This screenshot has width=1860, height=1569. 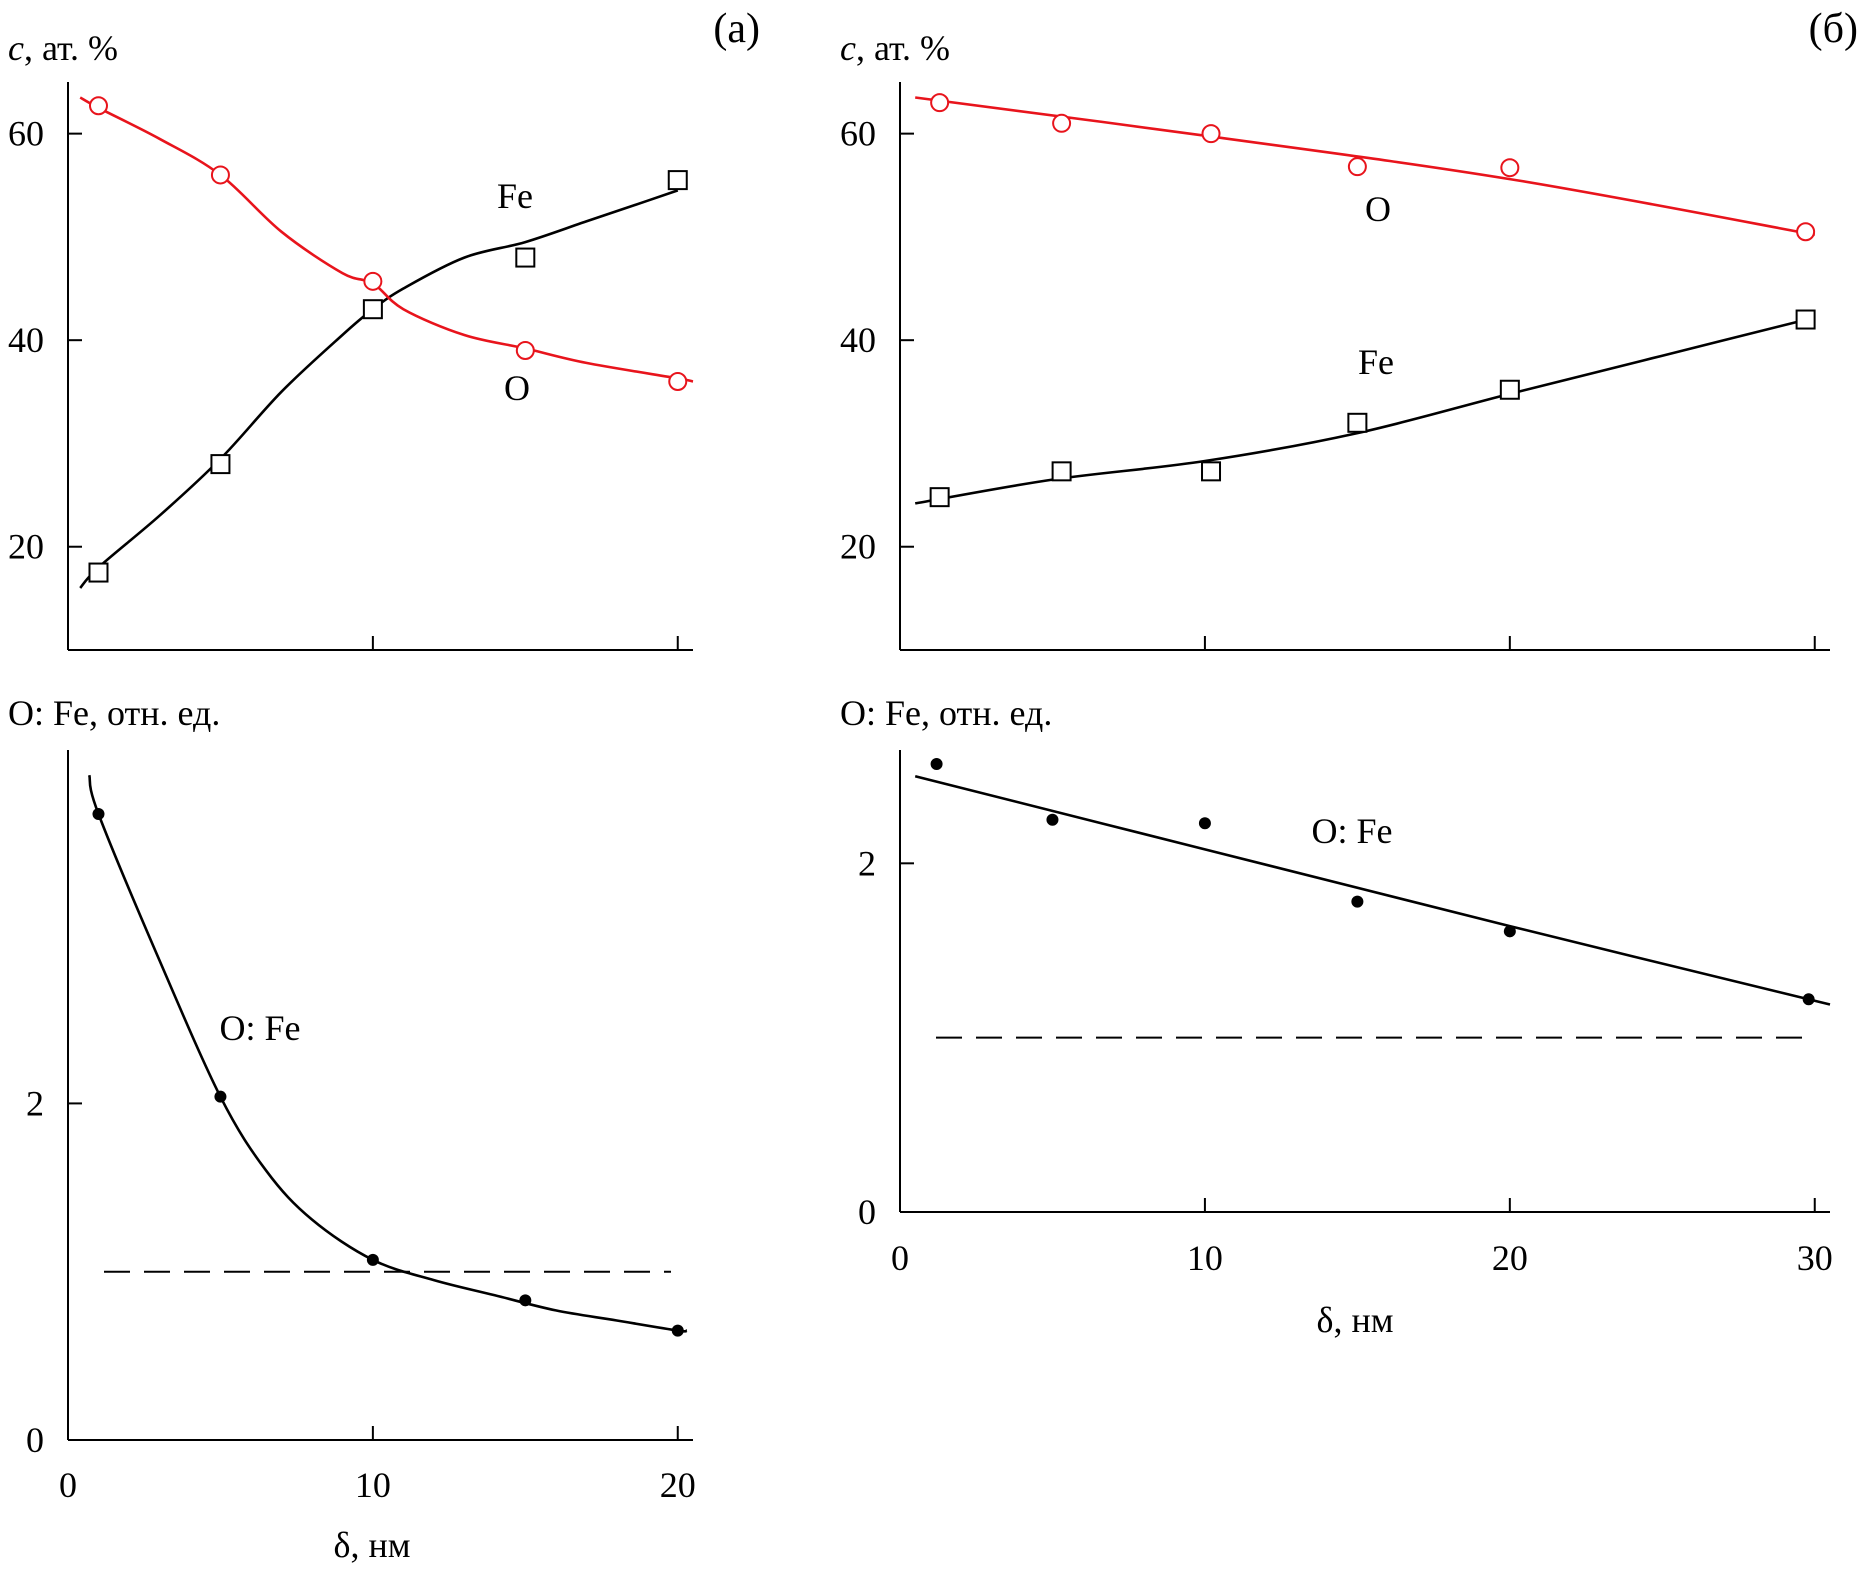 What do you see at coordinates (388, 1053) in the screenshot?
I see `chart3-o-fe-curve` at bounding box center [388, 1053].